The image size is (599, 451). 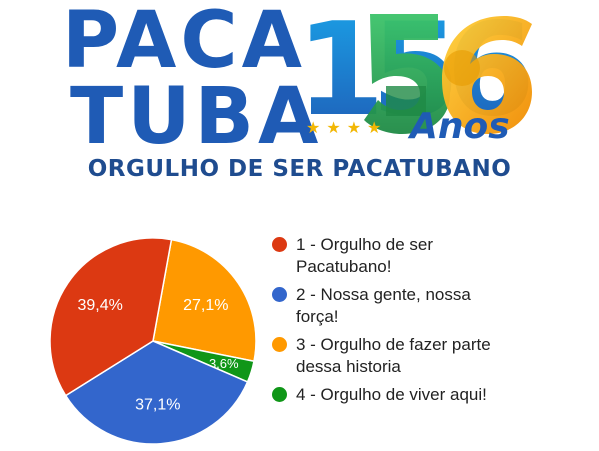 What do you see at coordinates (157, 405) in the screenshot?
I see `slice-label-2: 37,1%` at bounding box center [157, 405].